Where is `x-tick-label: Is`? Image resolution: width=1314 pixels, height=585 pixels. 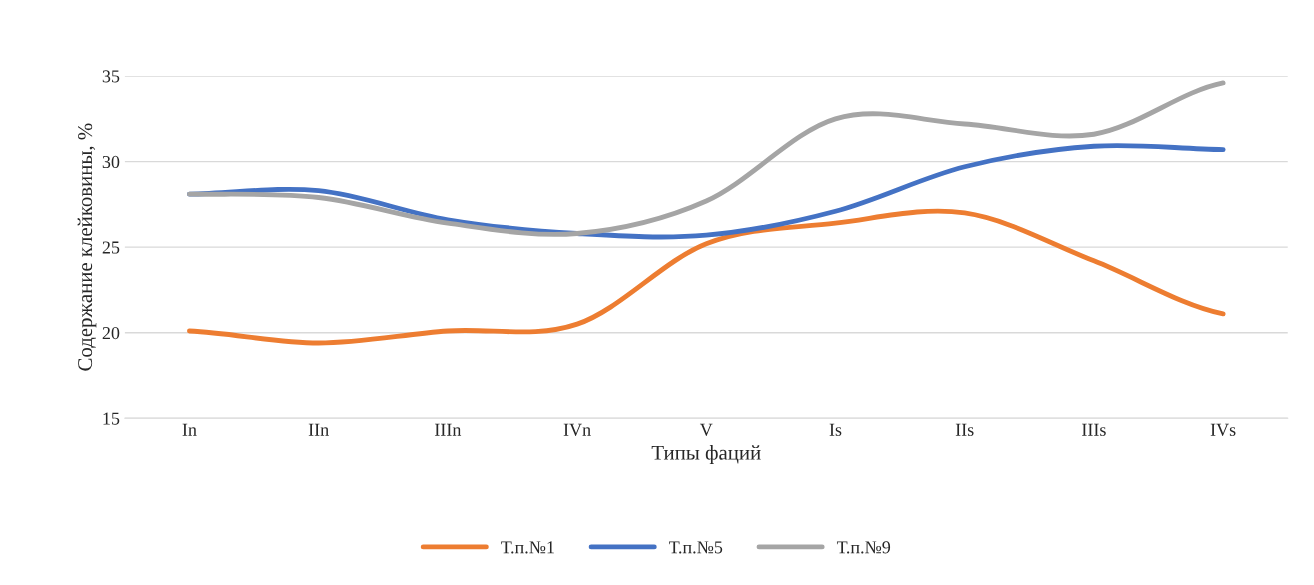
x-tick-label: Is is located at coordinates (835, 429).